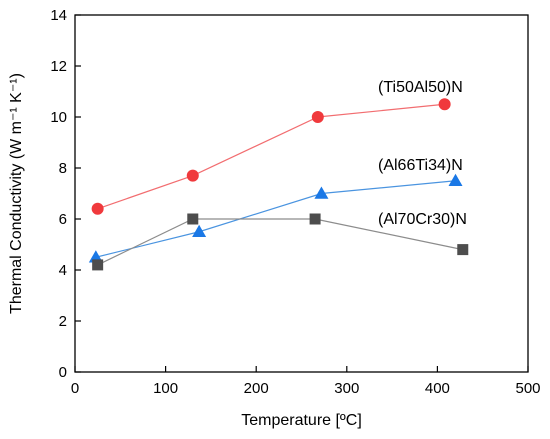  Describe the element at coordinates (16, 193) in the screenshot. I see `y-axis-title: Thermal Conductivity (W m⁻¹ K⁻¹)` at that location.